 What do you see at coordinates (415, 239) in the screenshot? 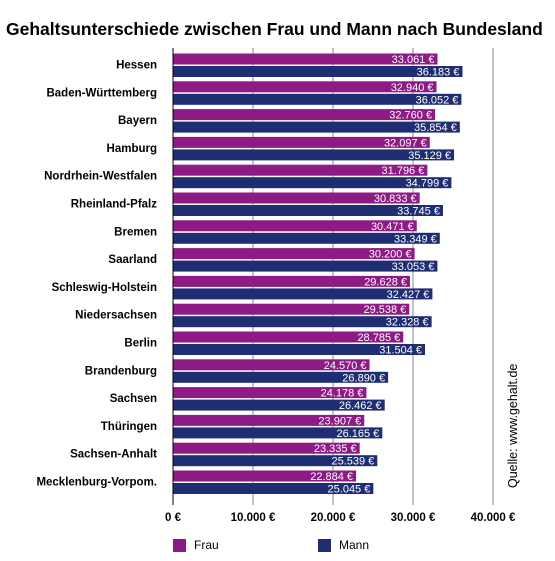
I see `data-label-mann: 33.349 €` at bounding box center [415, 239].